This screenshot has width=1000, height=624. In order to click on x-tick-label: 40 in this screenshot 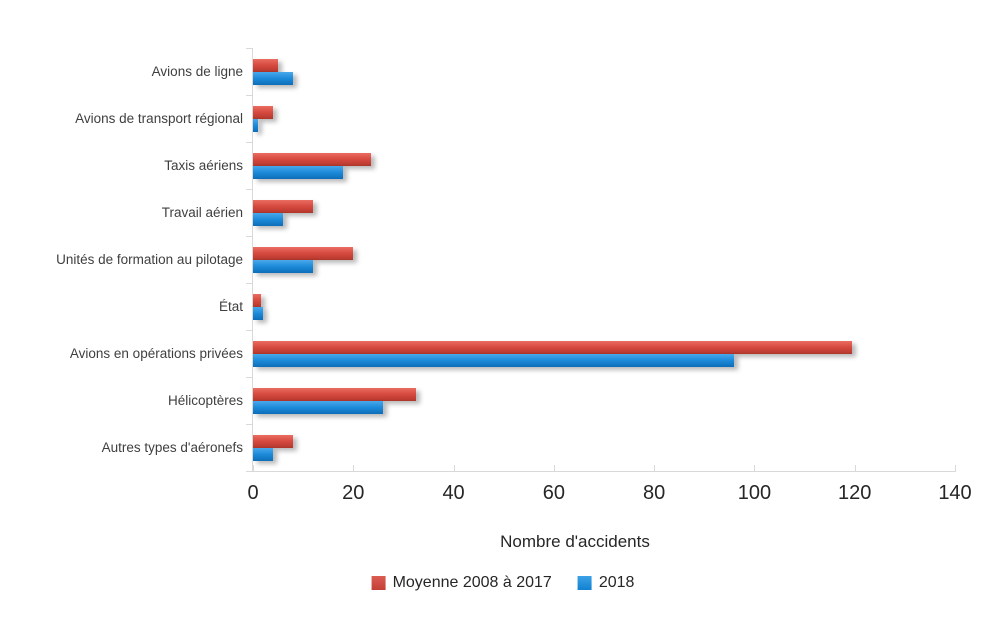, I will do `click(453, 493)`.